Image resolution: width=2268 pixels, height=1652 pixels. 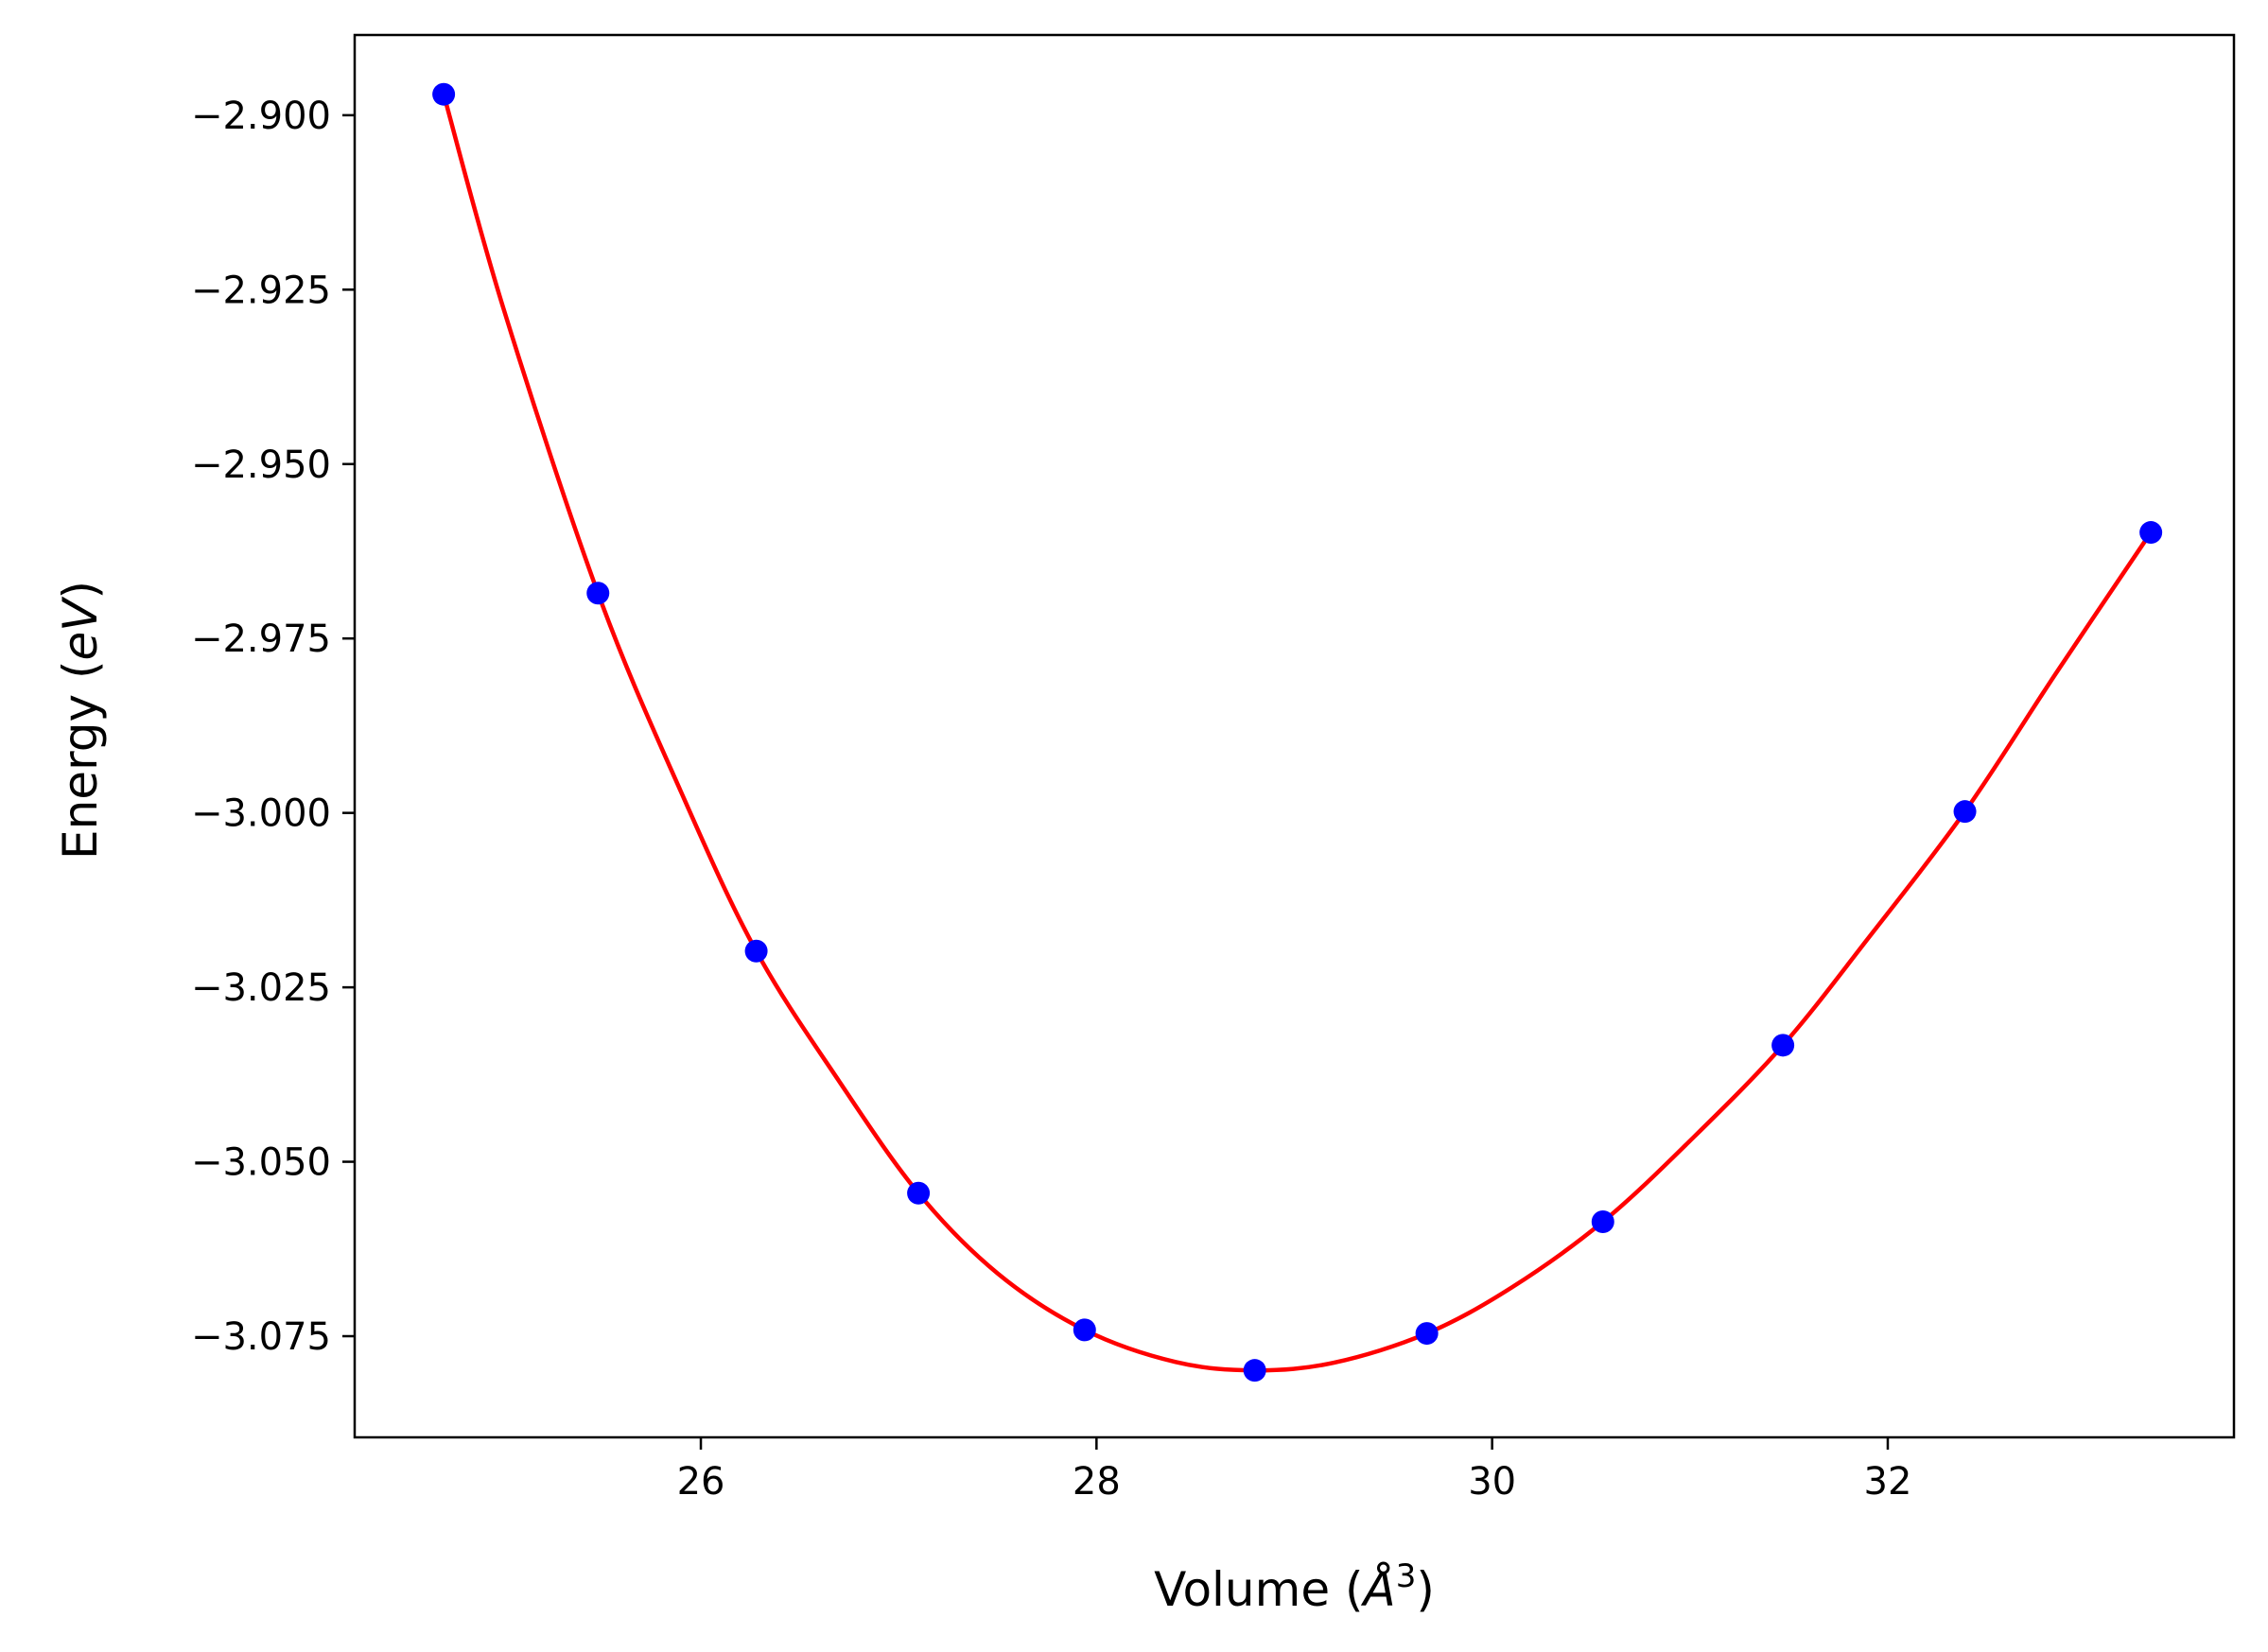 What do you see at coordinates (261, 117) in the screenshot?
I see `y-tick-label: −2.900` at bounding box center [261, 117].